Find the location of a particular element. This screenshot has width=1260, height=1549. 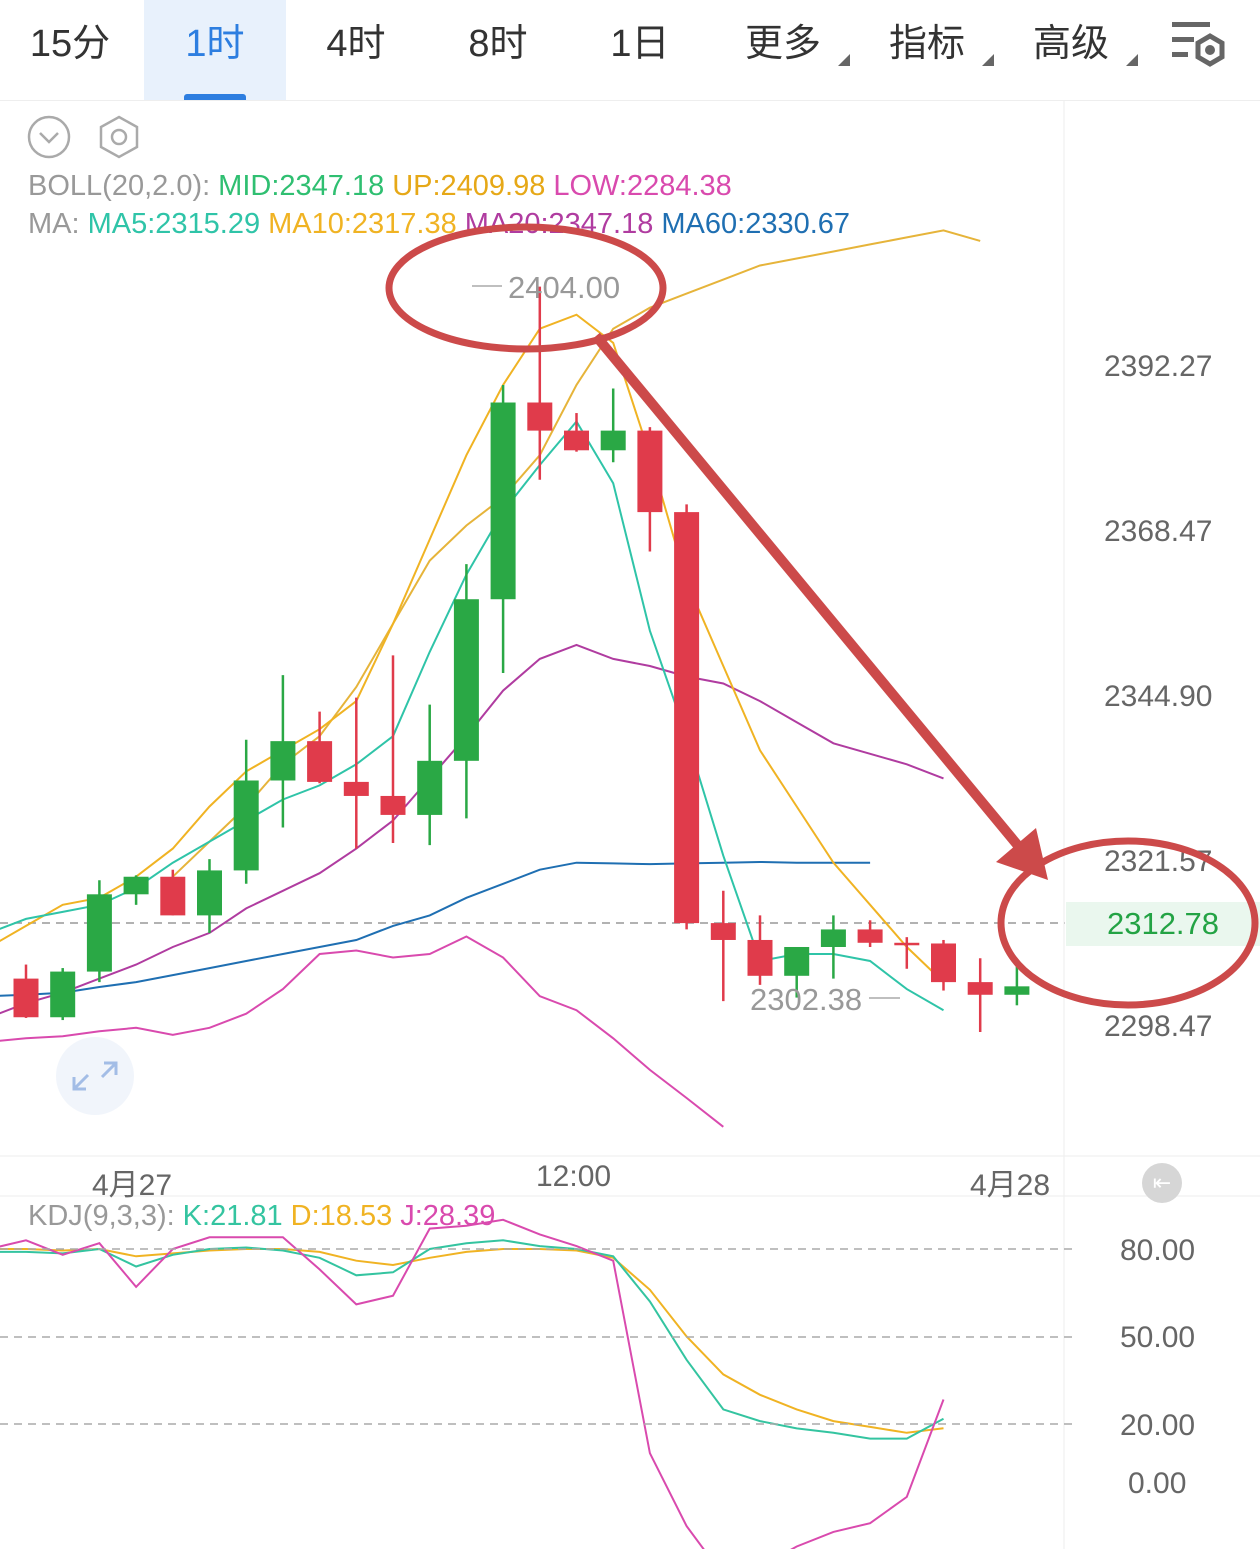

chart-settings-icon is located at coordinates (1200, 44).